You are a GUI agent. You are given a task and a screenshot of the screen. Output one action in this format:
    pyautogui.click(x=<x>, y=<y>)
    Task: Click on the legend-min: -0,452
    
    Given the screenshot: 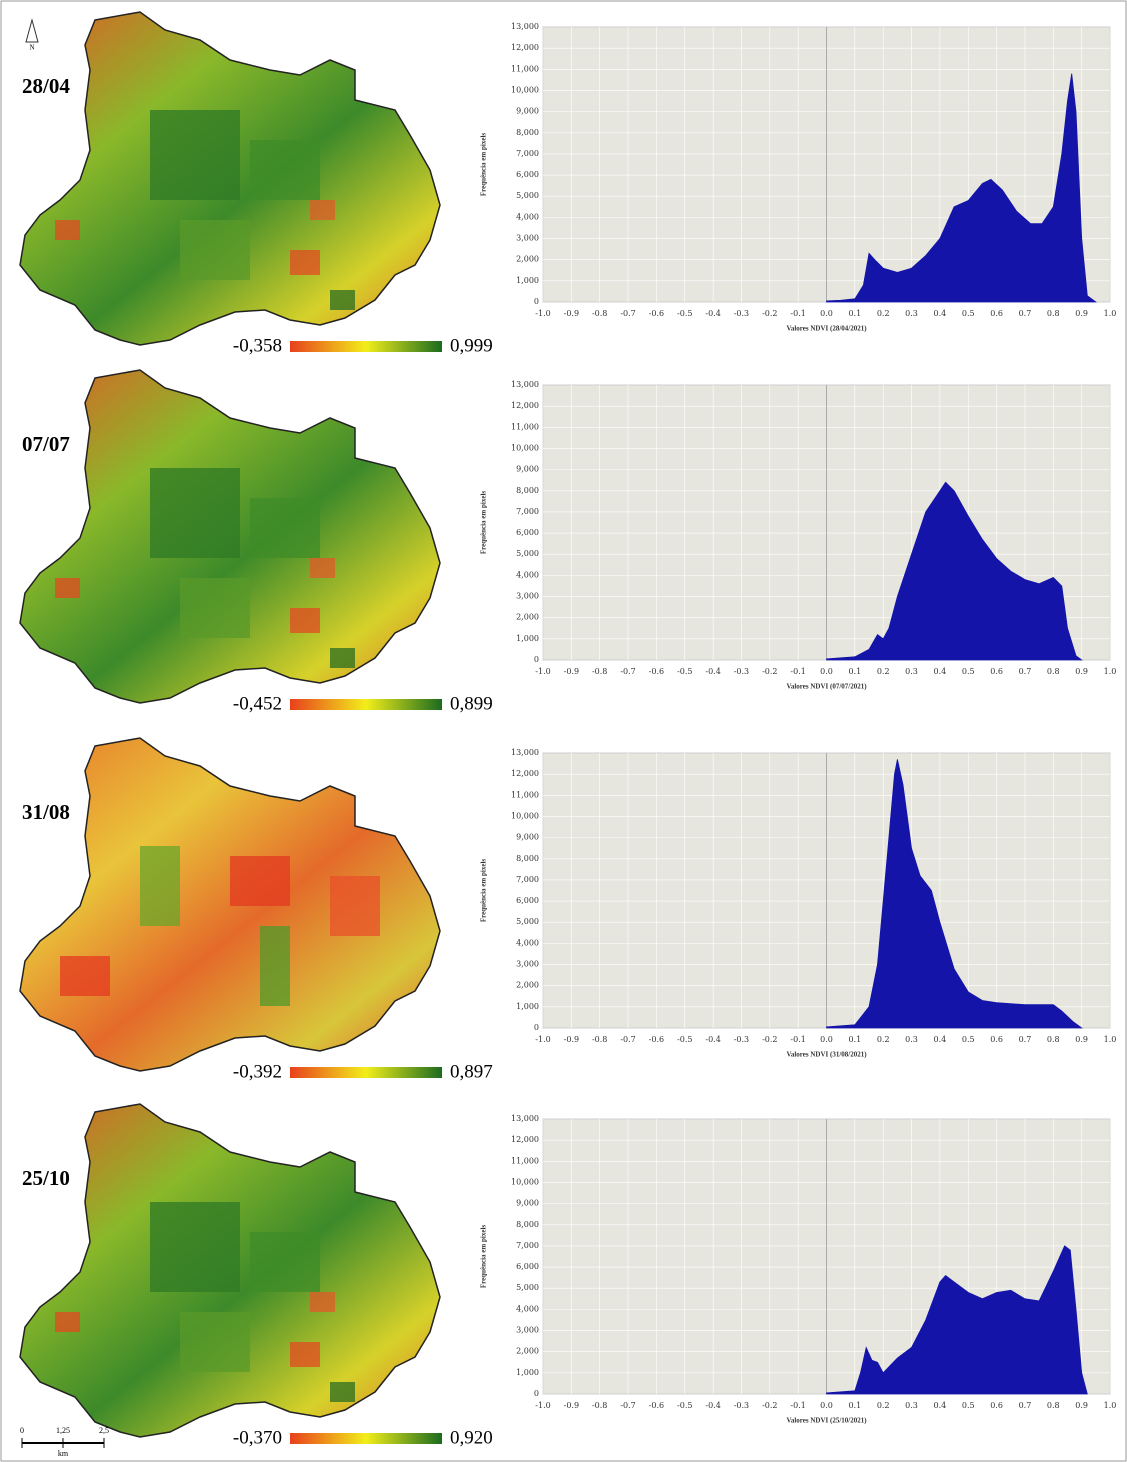 What is the action you would take?
    pyautogui.click(x=257, y=703)
    